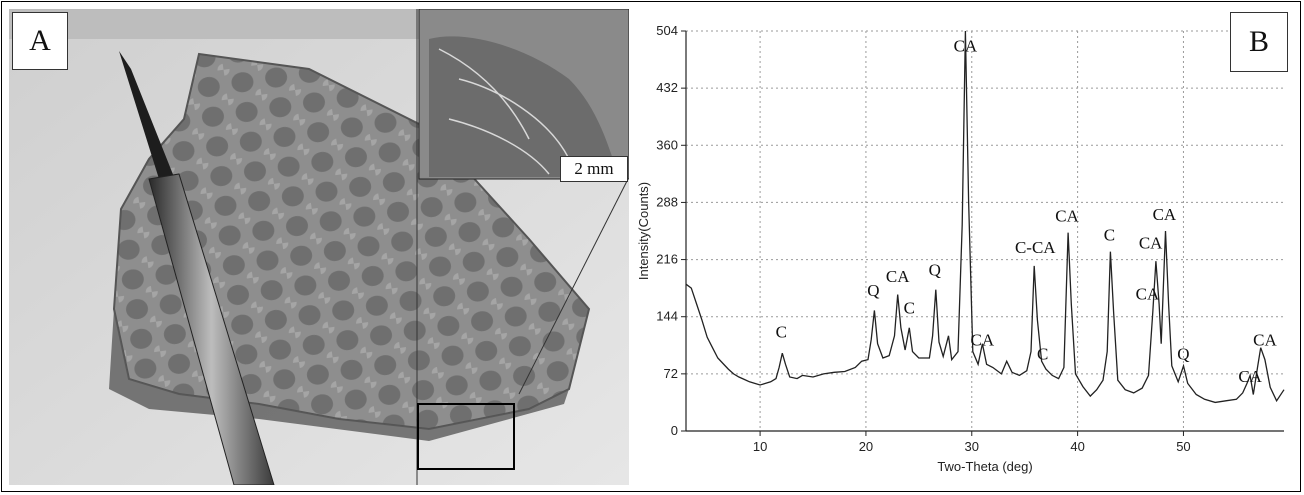  I want to click on x-tick-label: 20, so click(866, 446).